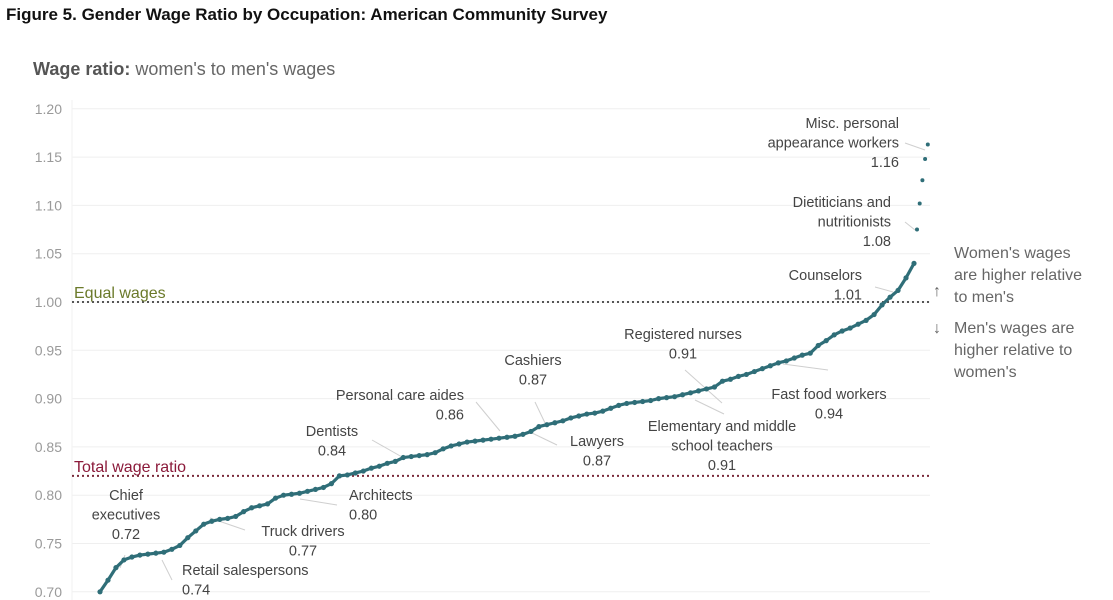 This screenshot has height=600, width=1113. I want to click on subtitle-rest: women's to men's wages, so click(232, 69).